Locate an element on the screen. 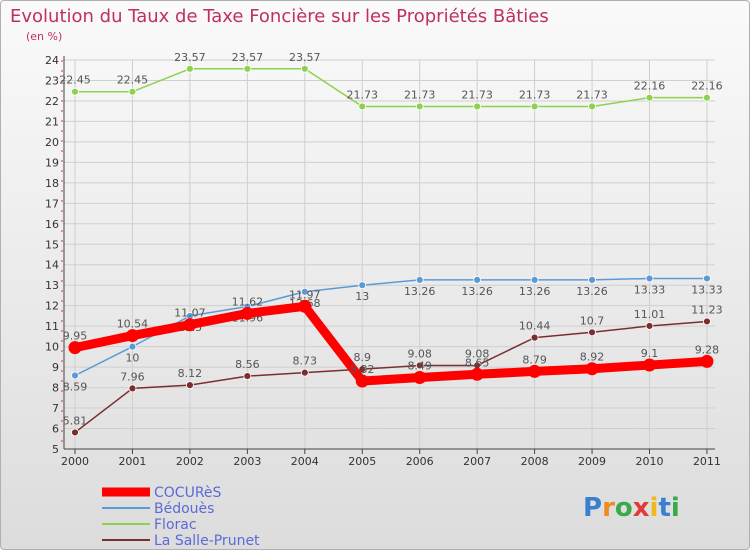 The width and height of the screenshot is (750, 550). data-label: 11.01 is located at coordinates (650, 314).